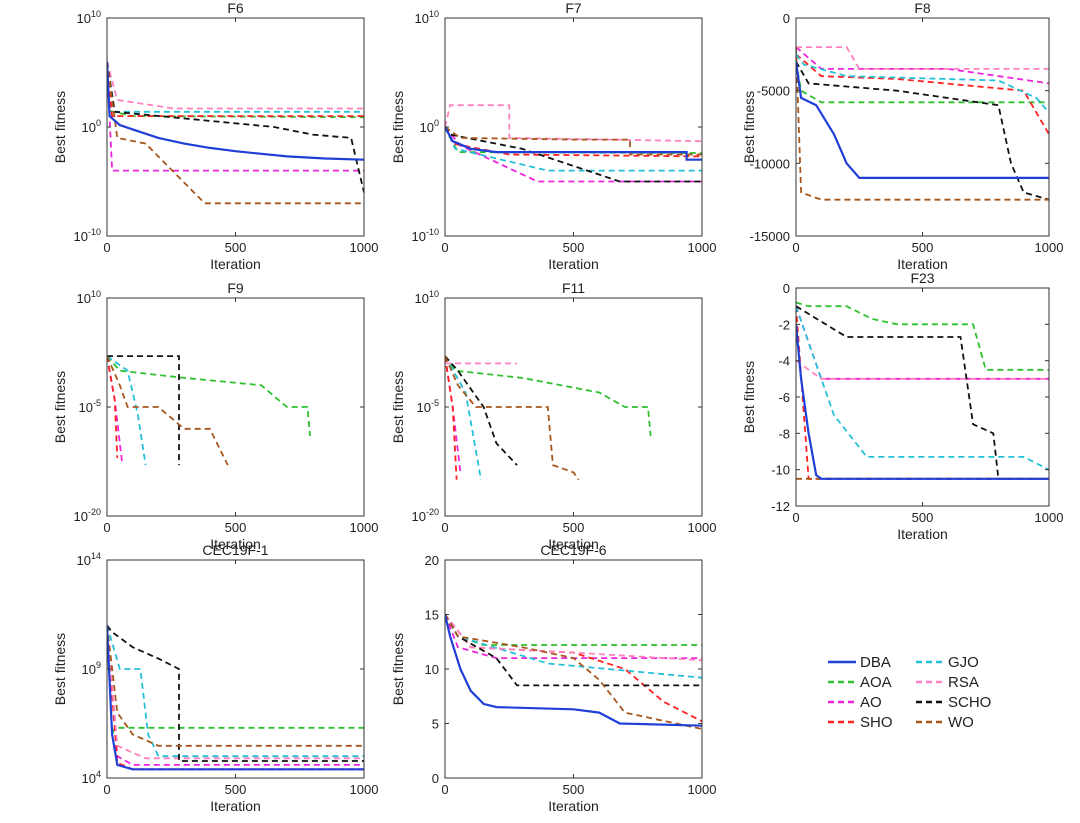 The height and width of the screenshot is (823, 1080). I want to click on y-tick-label: -8, so click(784, 433).